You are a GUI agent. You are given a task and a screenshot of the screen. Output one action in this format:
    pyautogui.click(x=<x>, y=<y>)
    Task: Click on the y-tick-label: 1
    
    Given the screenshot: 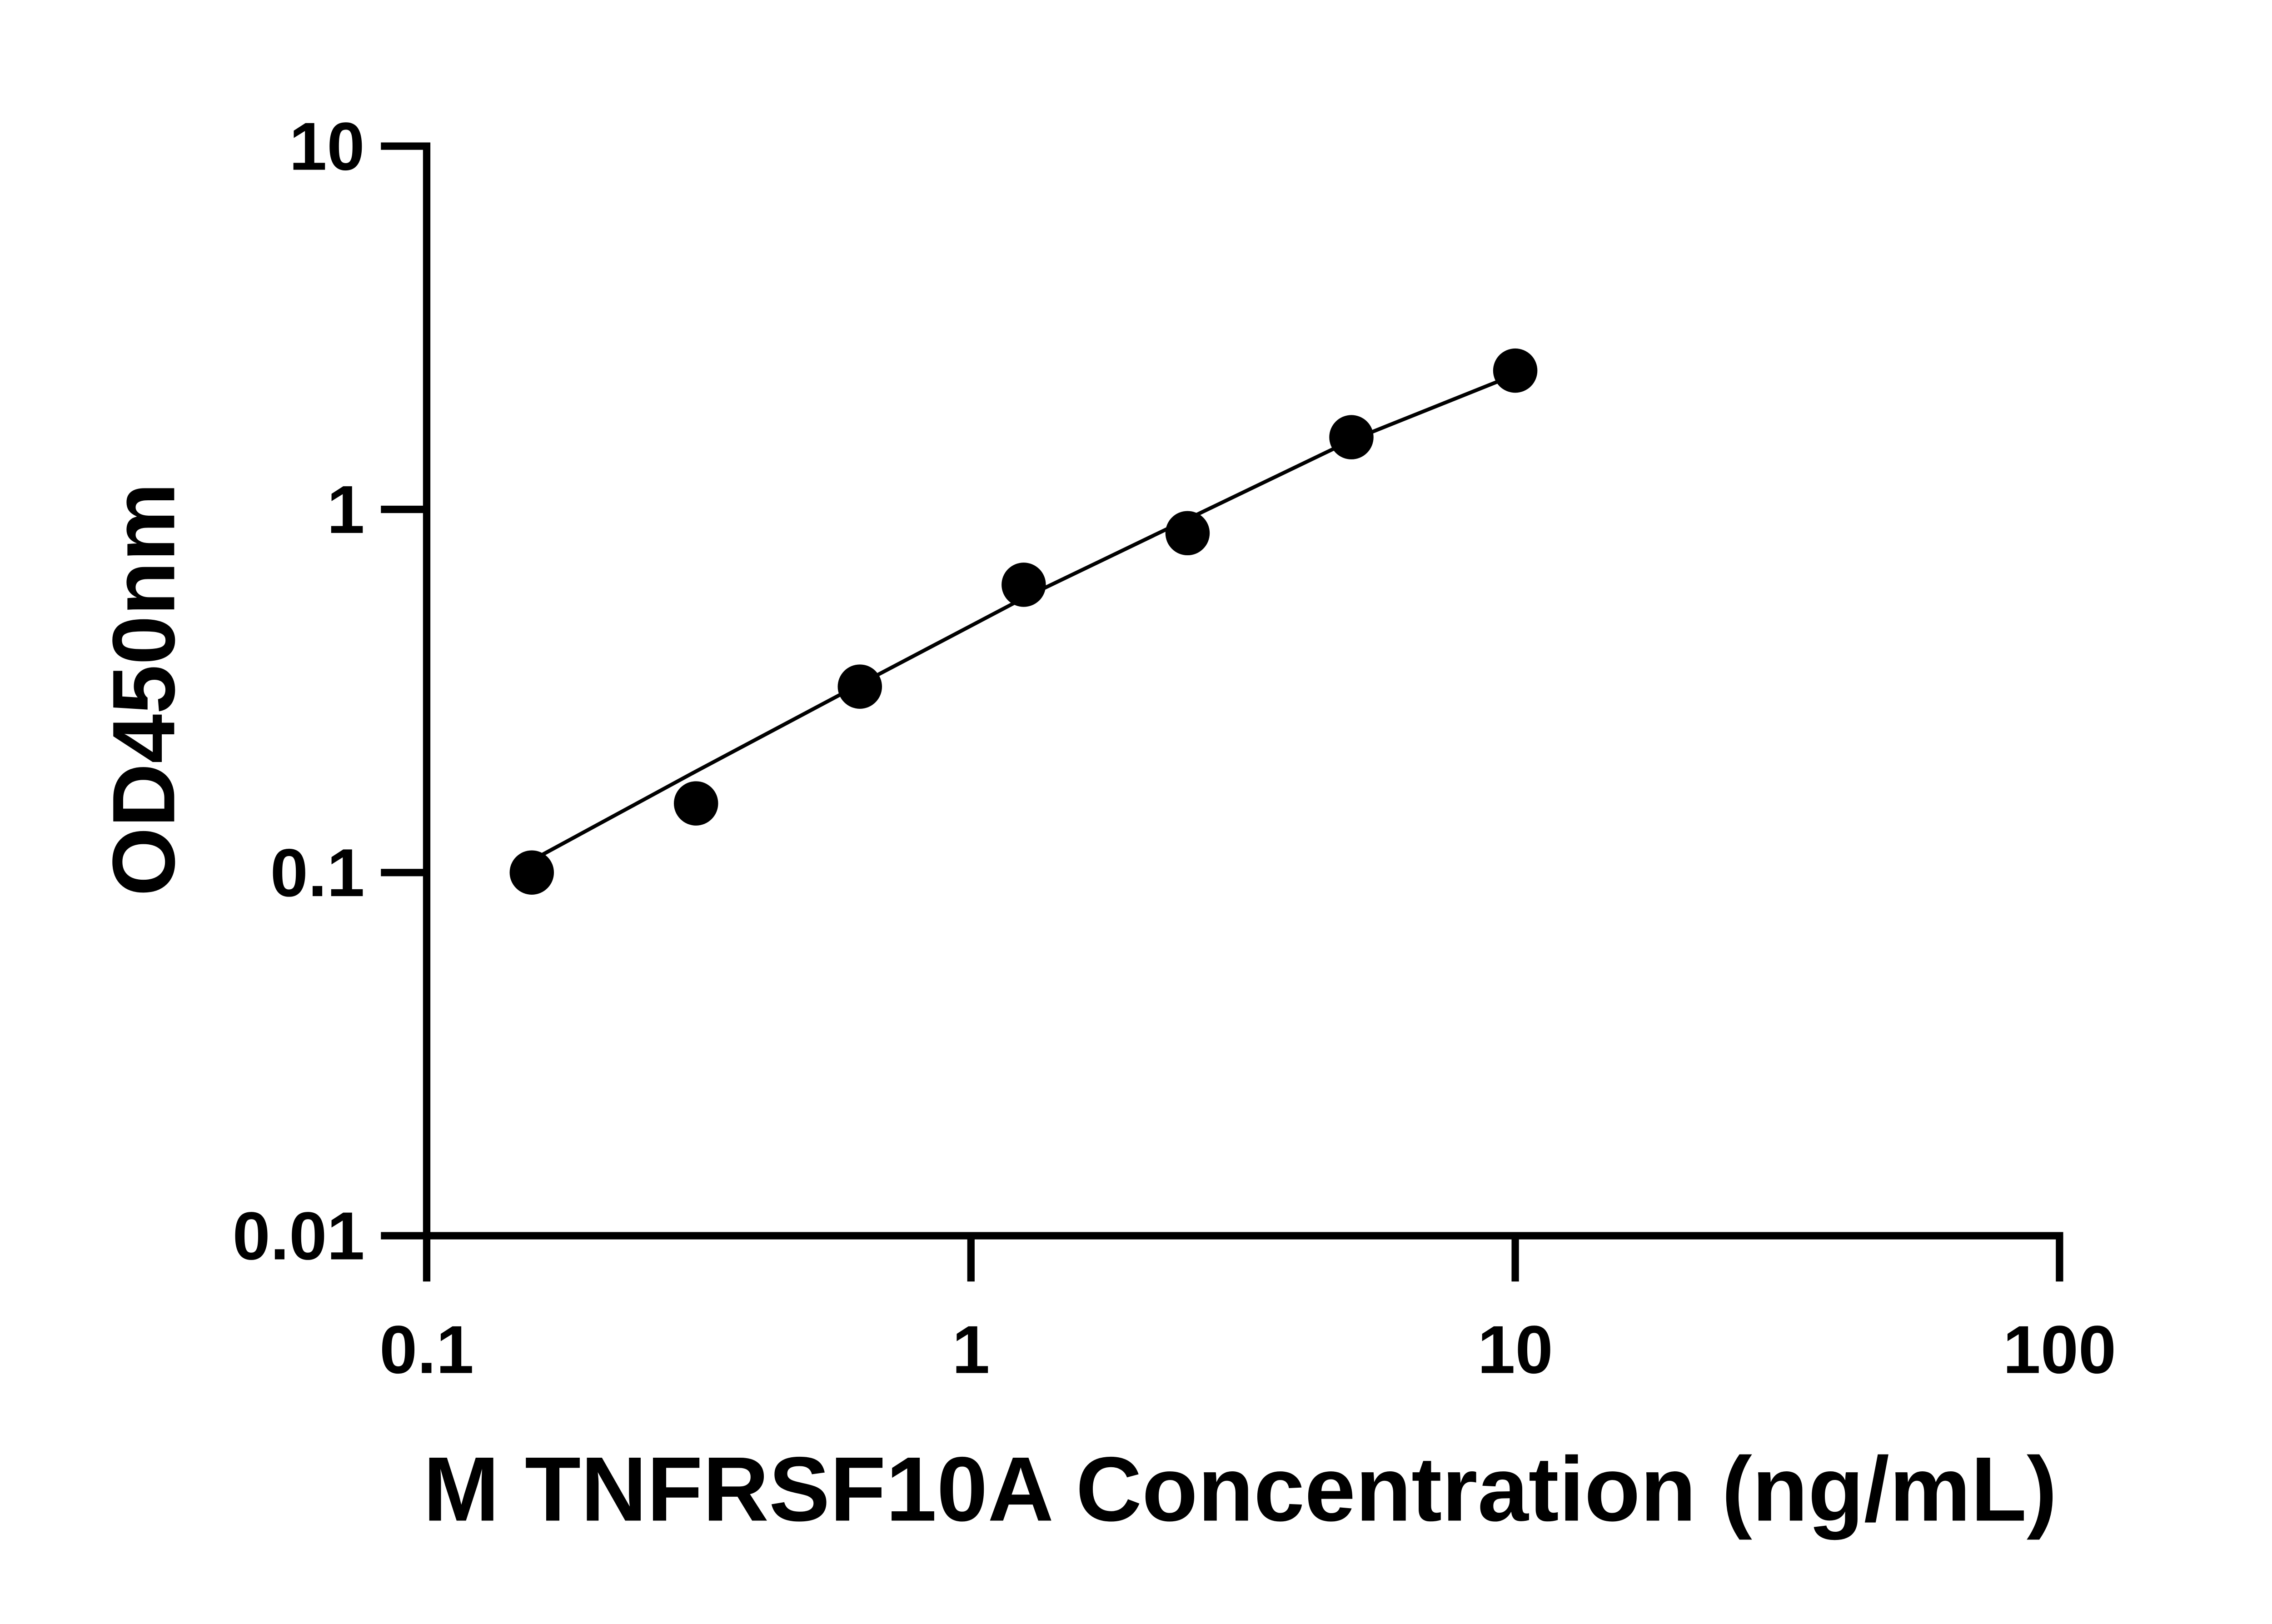 What is the action you would take?
    pyautogui.click(x=345, y=510)
    